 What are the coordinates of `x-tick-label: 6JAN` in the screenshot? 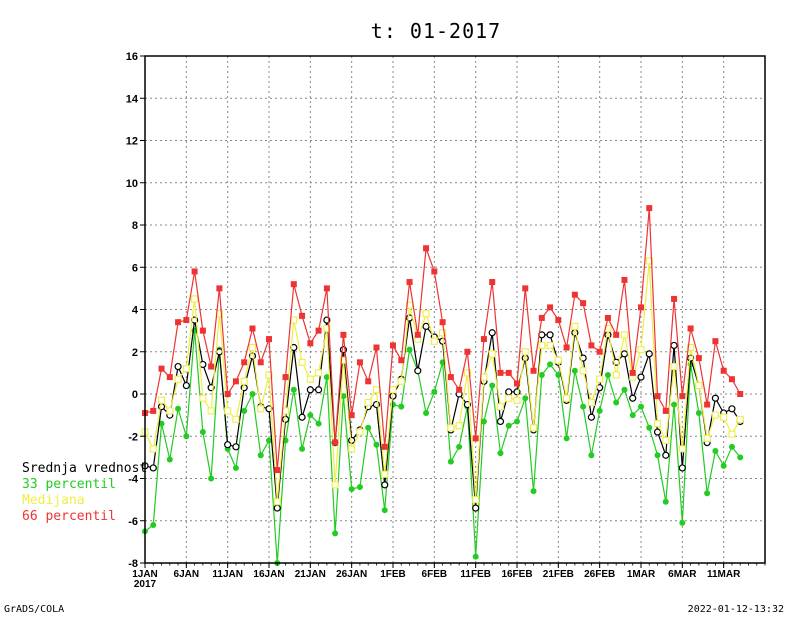 It's located at (187, 574).